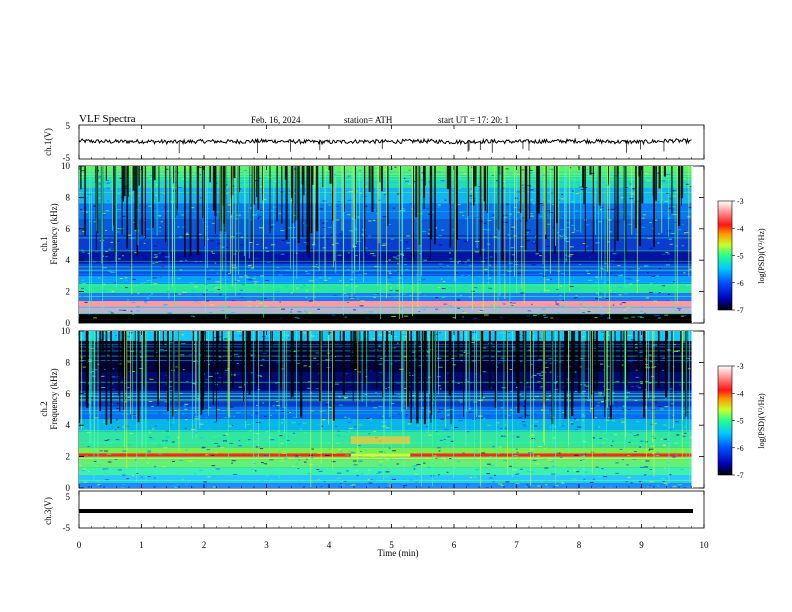 The image size is (792, 612). I want to click on ch1-colorbar: -3-4-5-6-7 log(PSD)(V²/Hz), so click(741, 256).